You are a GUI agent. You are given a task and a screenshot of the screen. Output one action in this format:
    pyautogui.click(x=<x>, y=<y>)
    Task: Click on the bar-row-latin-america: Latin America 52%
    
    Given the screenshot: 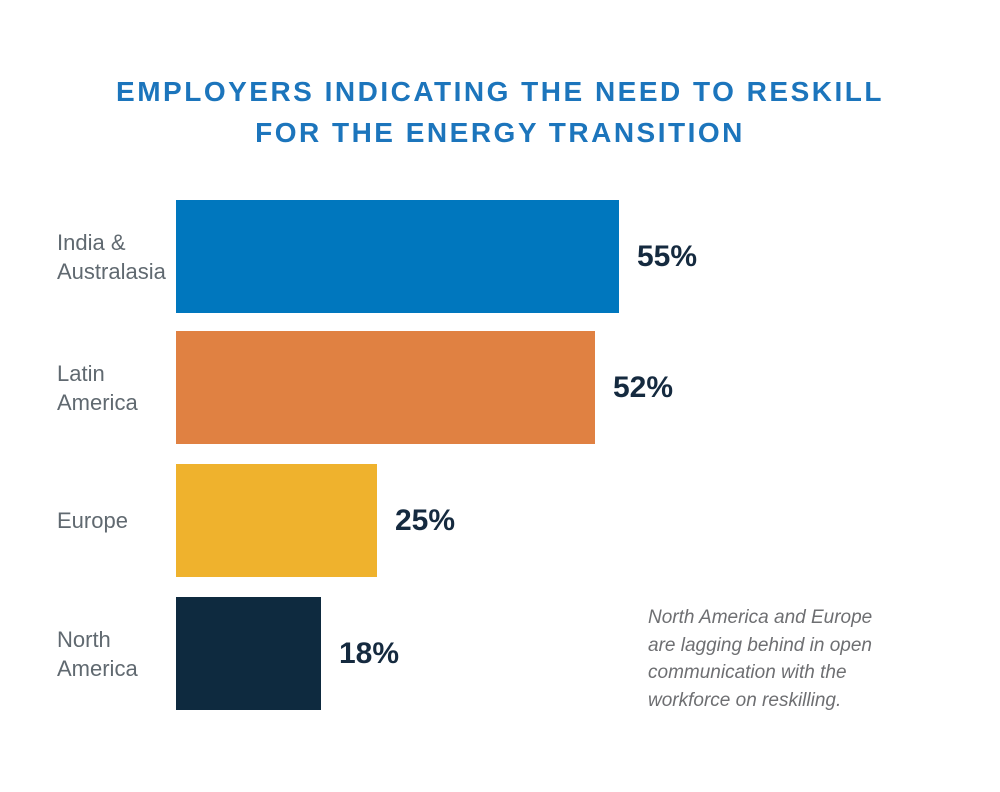 What is the action you would take?
    pyautogui.click(x=500, y=387)
    